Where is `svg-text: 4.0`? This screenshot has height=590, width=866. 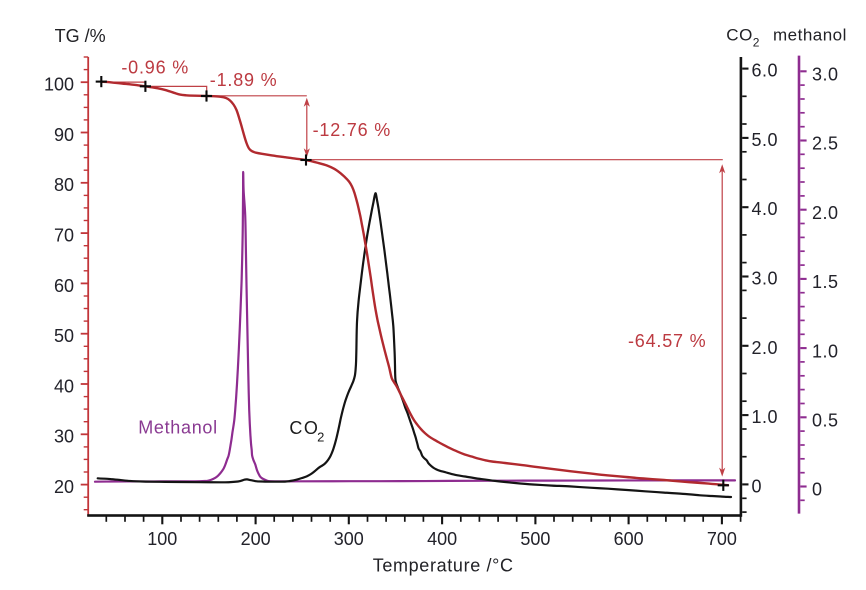
svg-text: 4.0 is located at coordinates (765, 209).